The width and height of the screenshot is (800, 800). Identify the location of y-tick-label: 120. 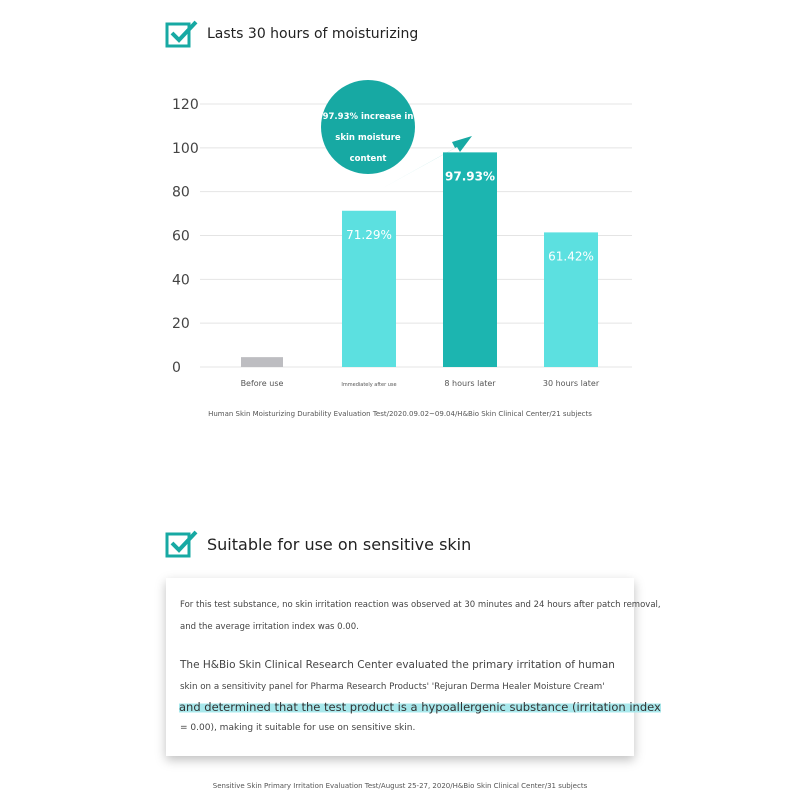
(185, 105).